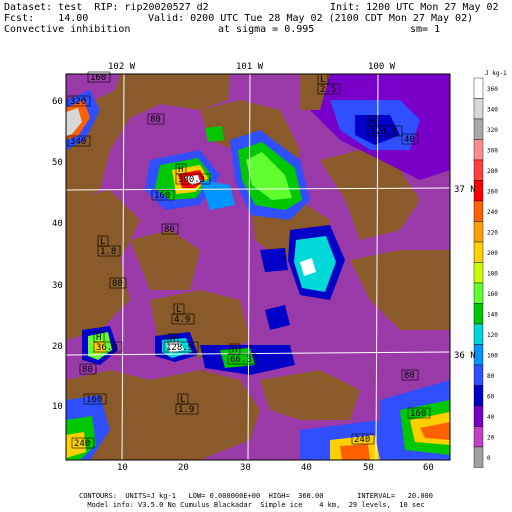 The height and width of the screenshot is (512, 512). I want to click on dataset-label: Dataset: test RIP: rip20020527 d2, so click(106, 7).